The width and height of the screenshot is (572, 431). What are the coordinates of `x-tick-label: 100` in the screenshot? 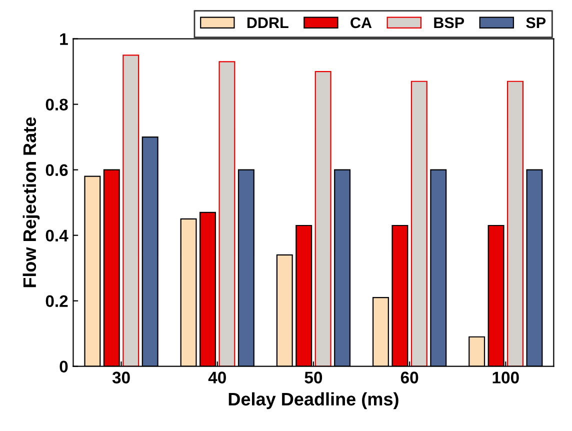 It's located at (505, 378).